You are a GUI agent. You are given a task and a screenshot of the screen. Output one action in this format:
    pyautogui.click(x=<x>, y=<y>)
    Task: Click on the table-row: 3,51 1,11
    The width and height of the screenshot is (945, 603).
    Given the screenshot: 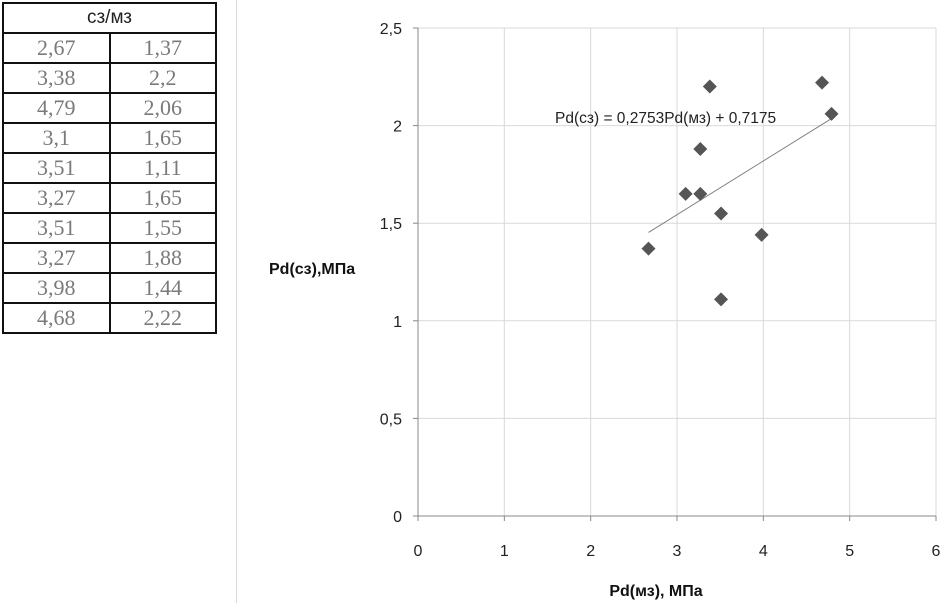 What is the action you would take?
    pyautogui.click(x=109, y=168)
    